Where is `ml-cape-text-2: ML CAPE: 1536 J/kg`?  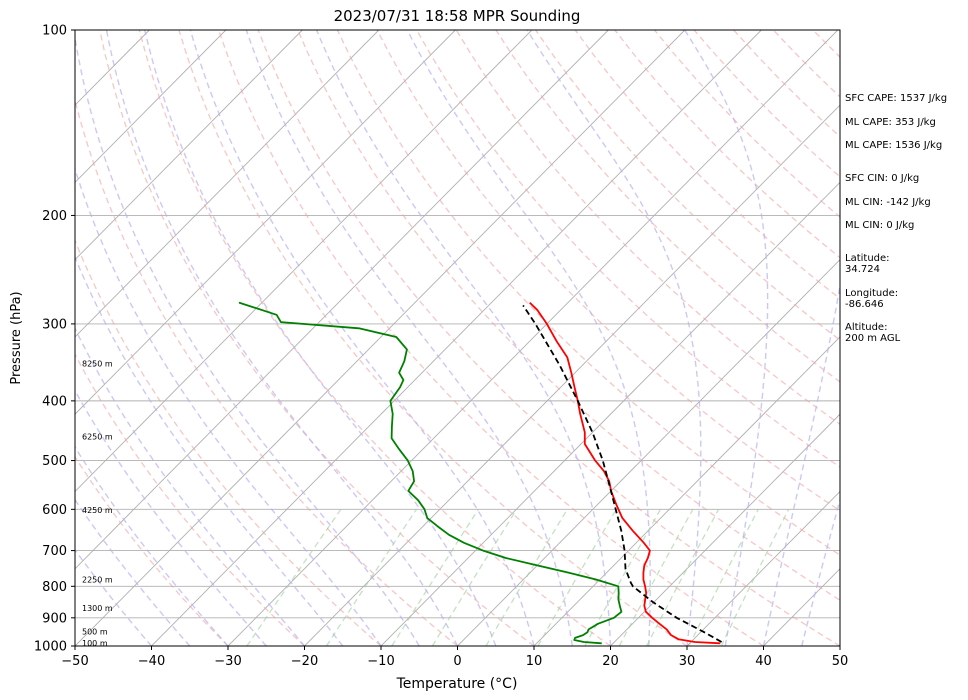 ml-cape-text-2: ML CAPE: 1536 J/kg is located at coordinates (894, 145).